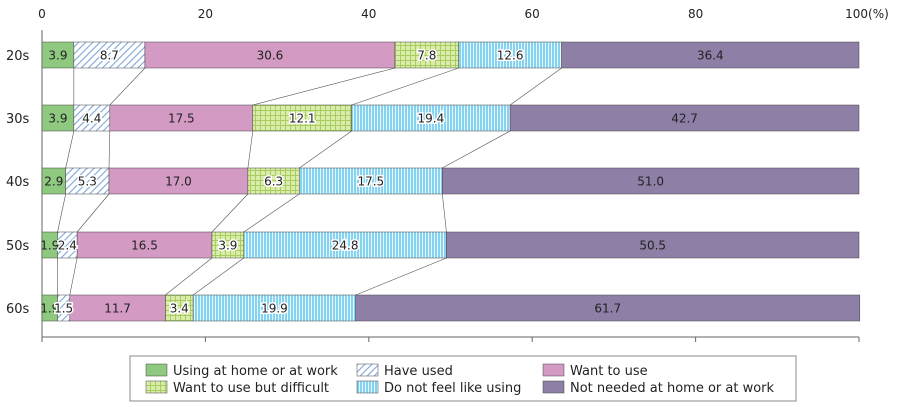 Image resolution: width=907 pixels, height=407 pixels. What do you see at coordinates (117, 309) in the screenshot?
I see `data-label: 11.7` at bounding box center [117, 309].